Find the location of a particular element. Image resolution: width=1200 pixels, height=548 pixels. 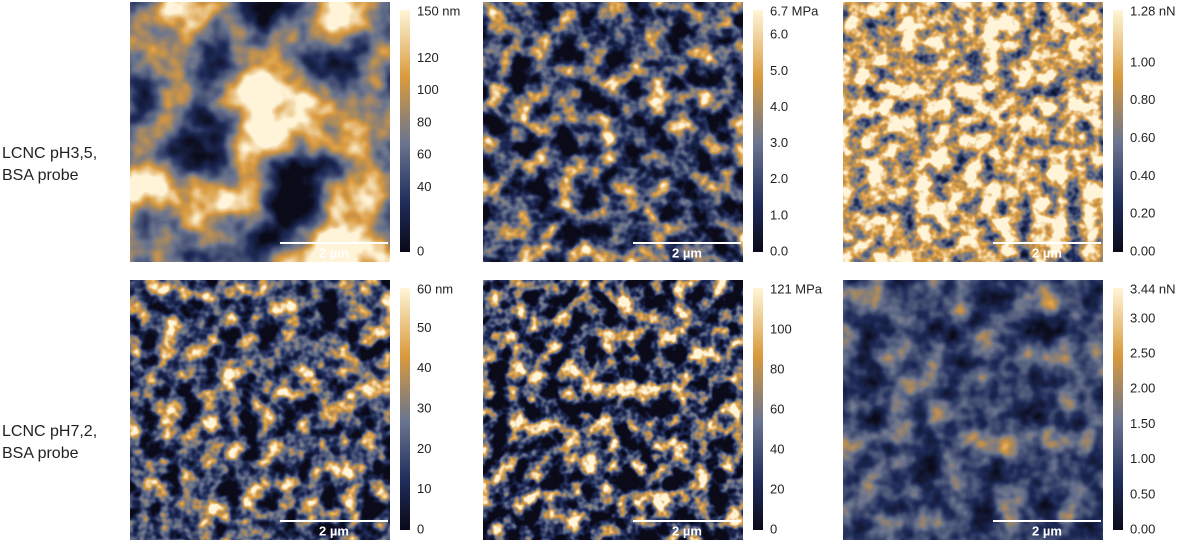

colorbar-tick-label: 10 is located at coordinates (424, 488).